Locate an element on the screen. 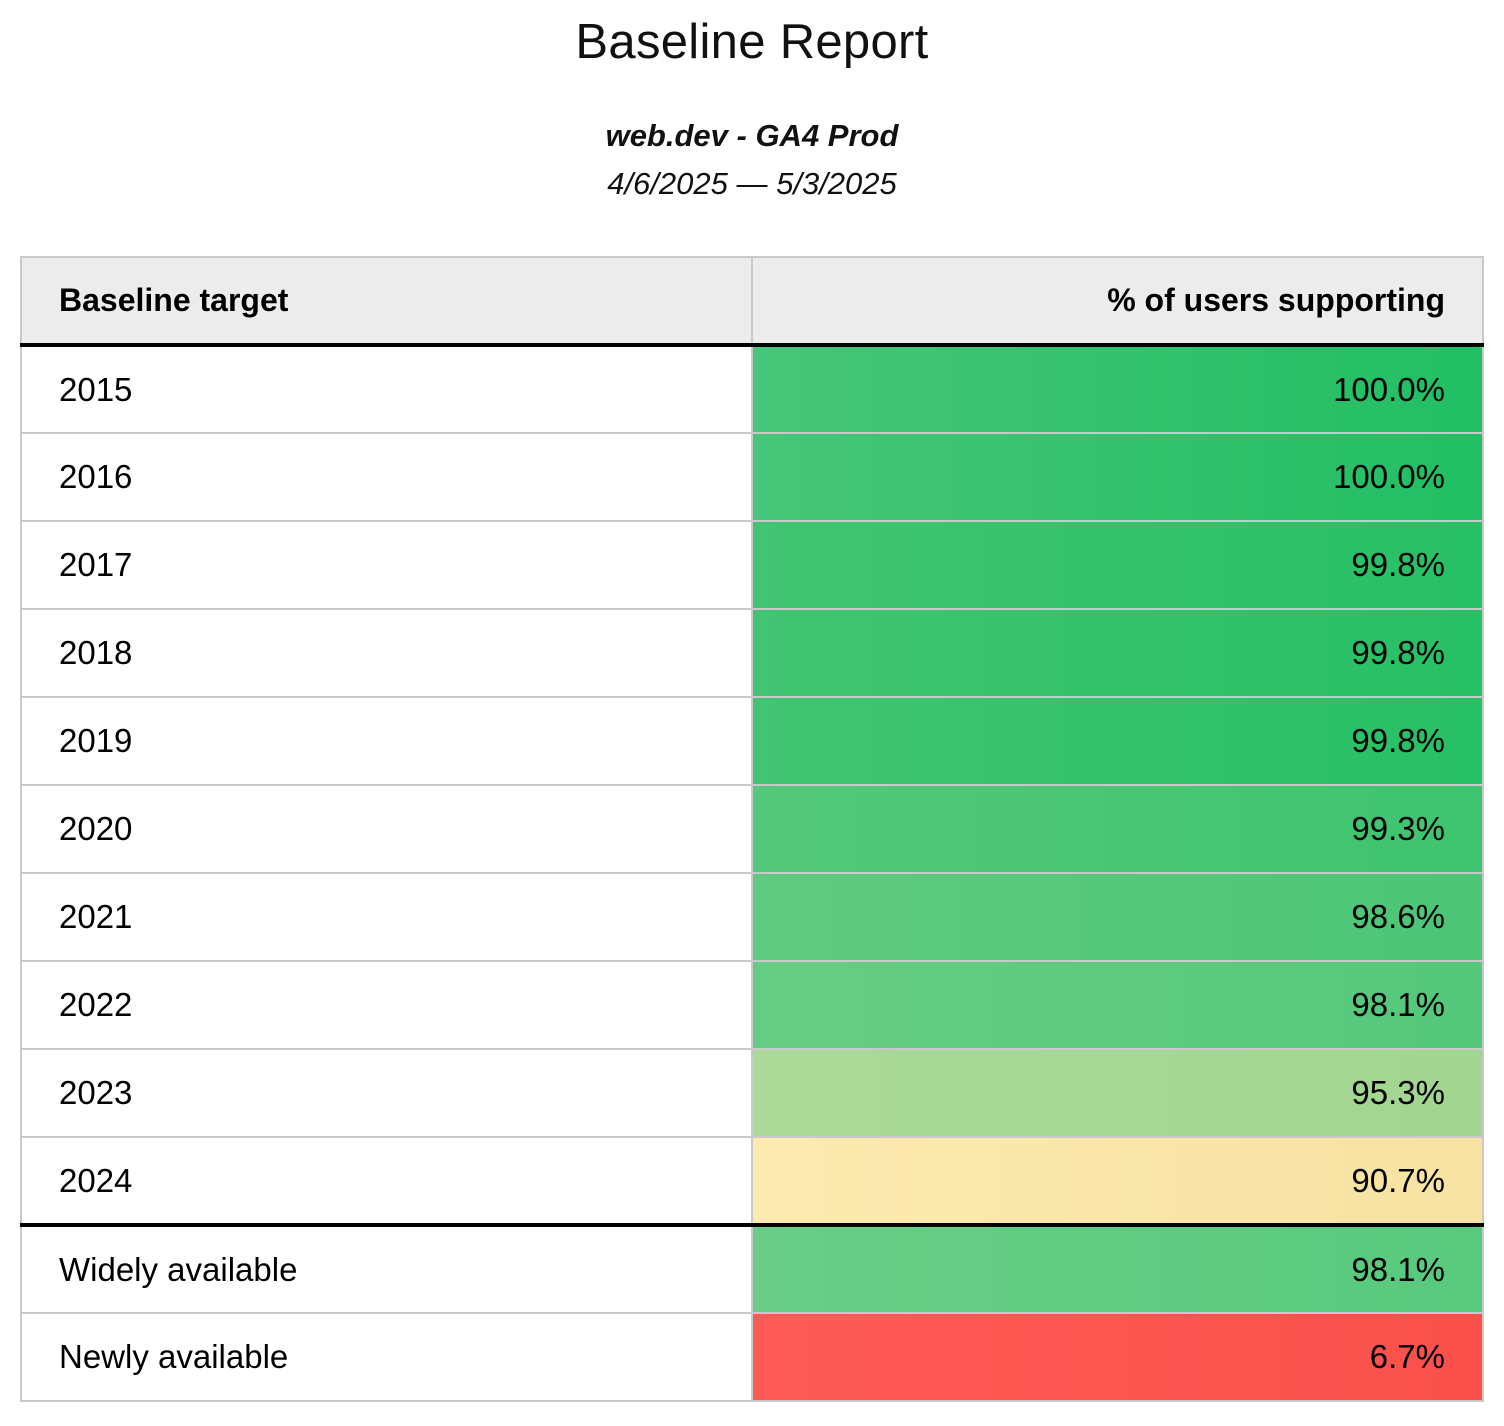  table-row-2016: 2016 100.0% is located at coordinates (752, 477).